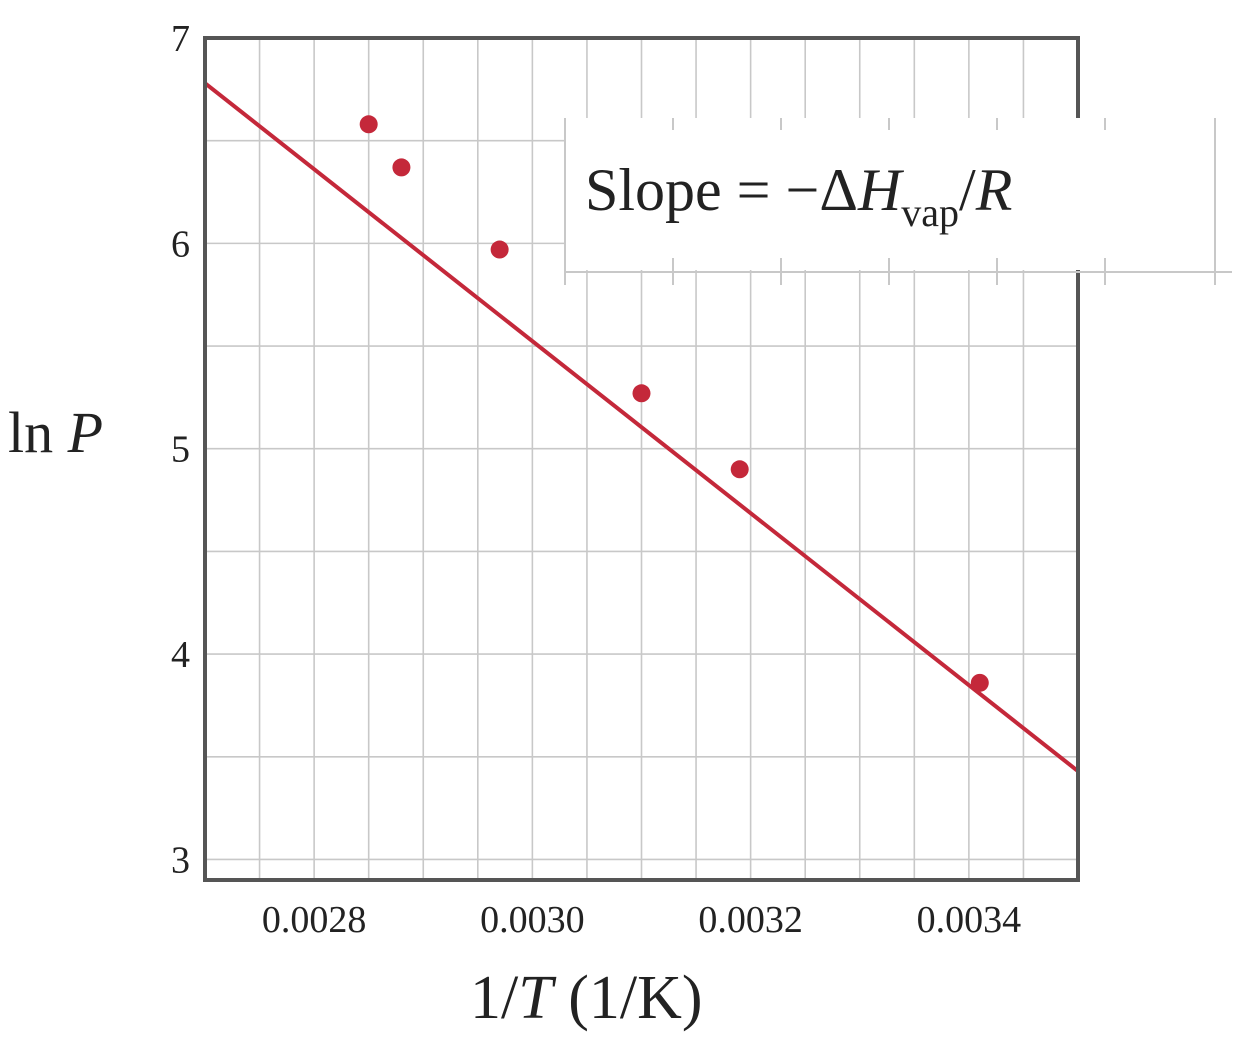 The height and width of the screenshot is (1057, 1242). What do you see at coordinates (180, 655) in the screenshot?
I see `y-tick-label: 4` at bounding box center [180, 655].